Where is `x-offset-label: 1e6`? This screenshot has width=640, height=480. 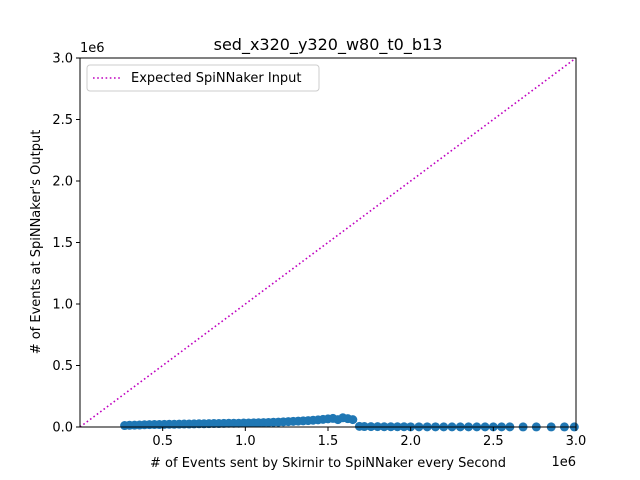
x-offset-label: 1e6 is located at coordinates (563, 462).